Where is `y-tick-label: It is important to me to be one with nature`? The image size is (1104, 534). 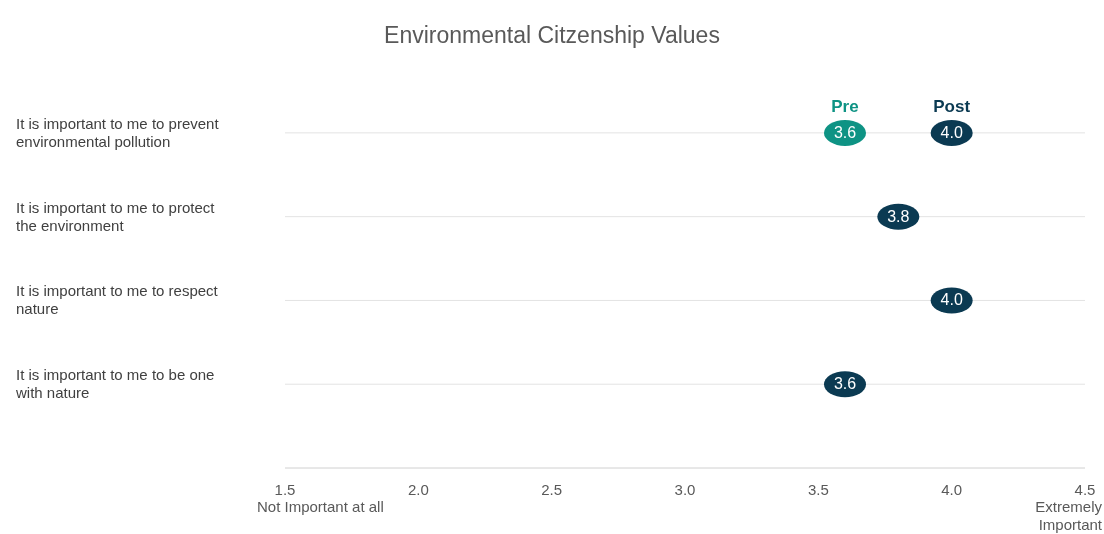
y-tick-label: It is important to me to be one with nature is located at coordinates (115, 384).